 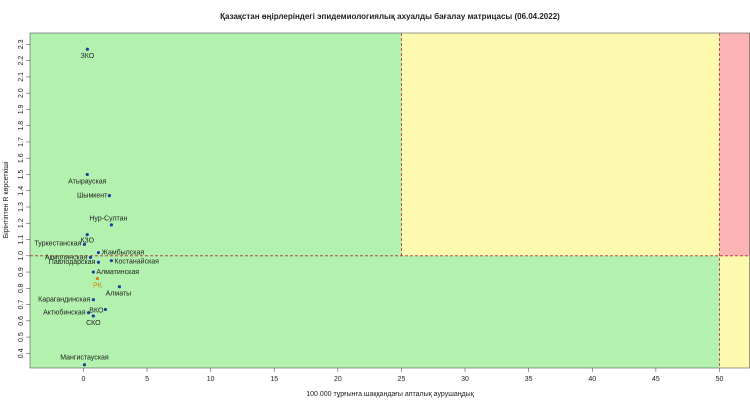 What do you see at coordinates (98, 285) in the screenshot?
I see `point-label: РК` at bounding box center [98, 285].